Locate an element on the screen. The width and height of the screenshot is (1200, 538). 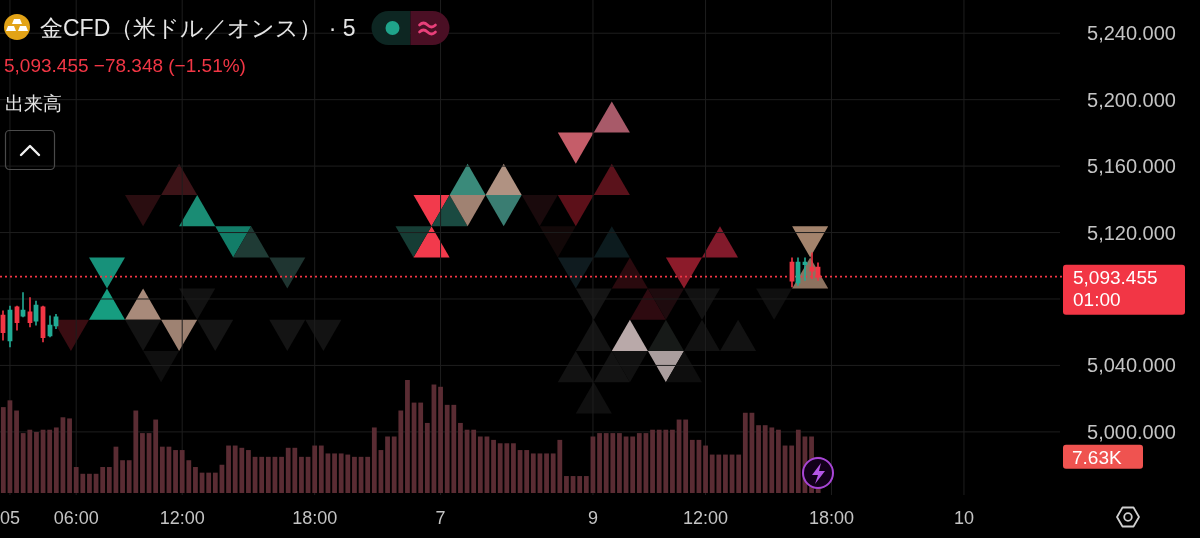
text: 5,093.455 −78.348 (−1.51%) is located at coordinates (125, 65).